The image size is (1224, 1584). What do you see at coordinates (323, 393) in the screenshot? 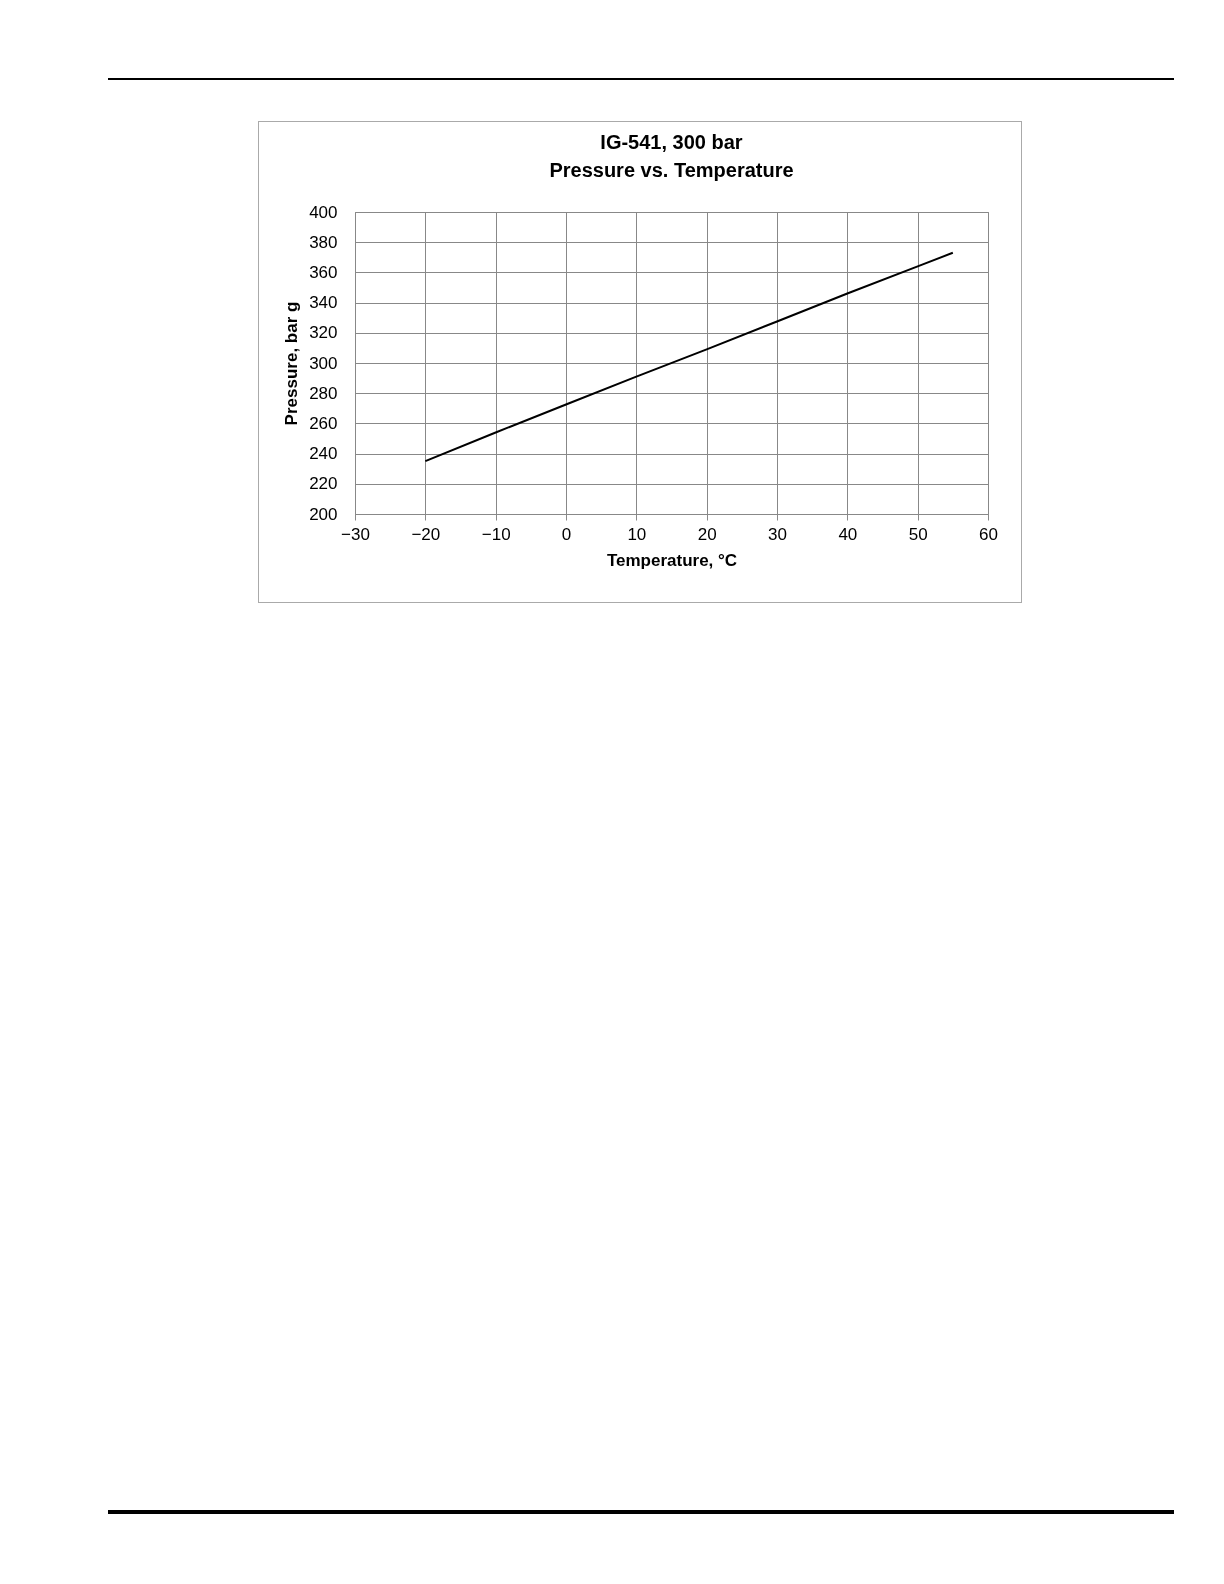
I see `y-tick-label: 280` at bounding box center [323, 393].